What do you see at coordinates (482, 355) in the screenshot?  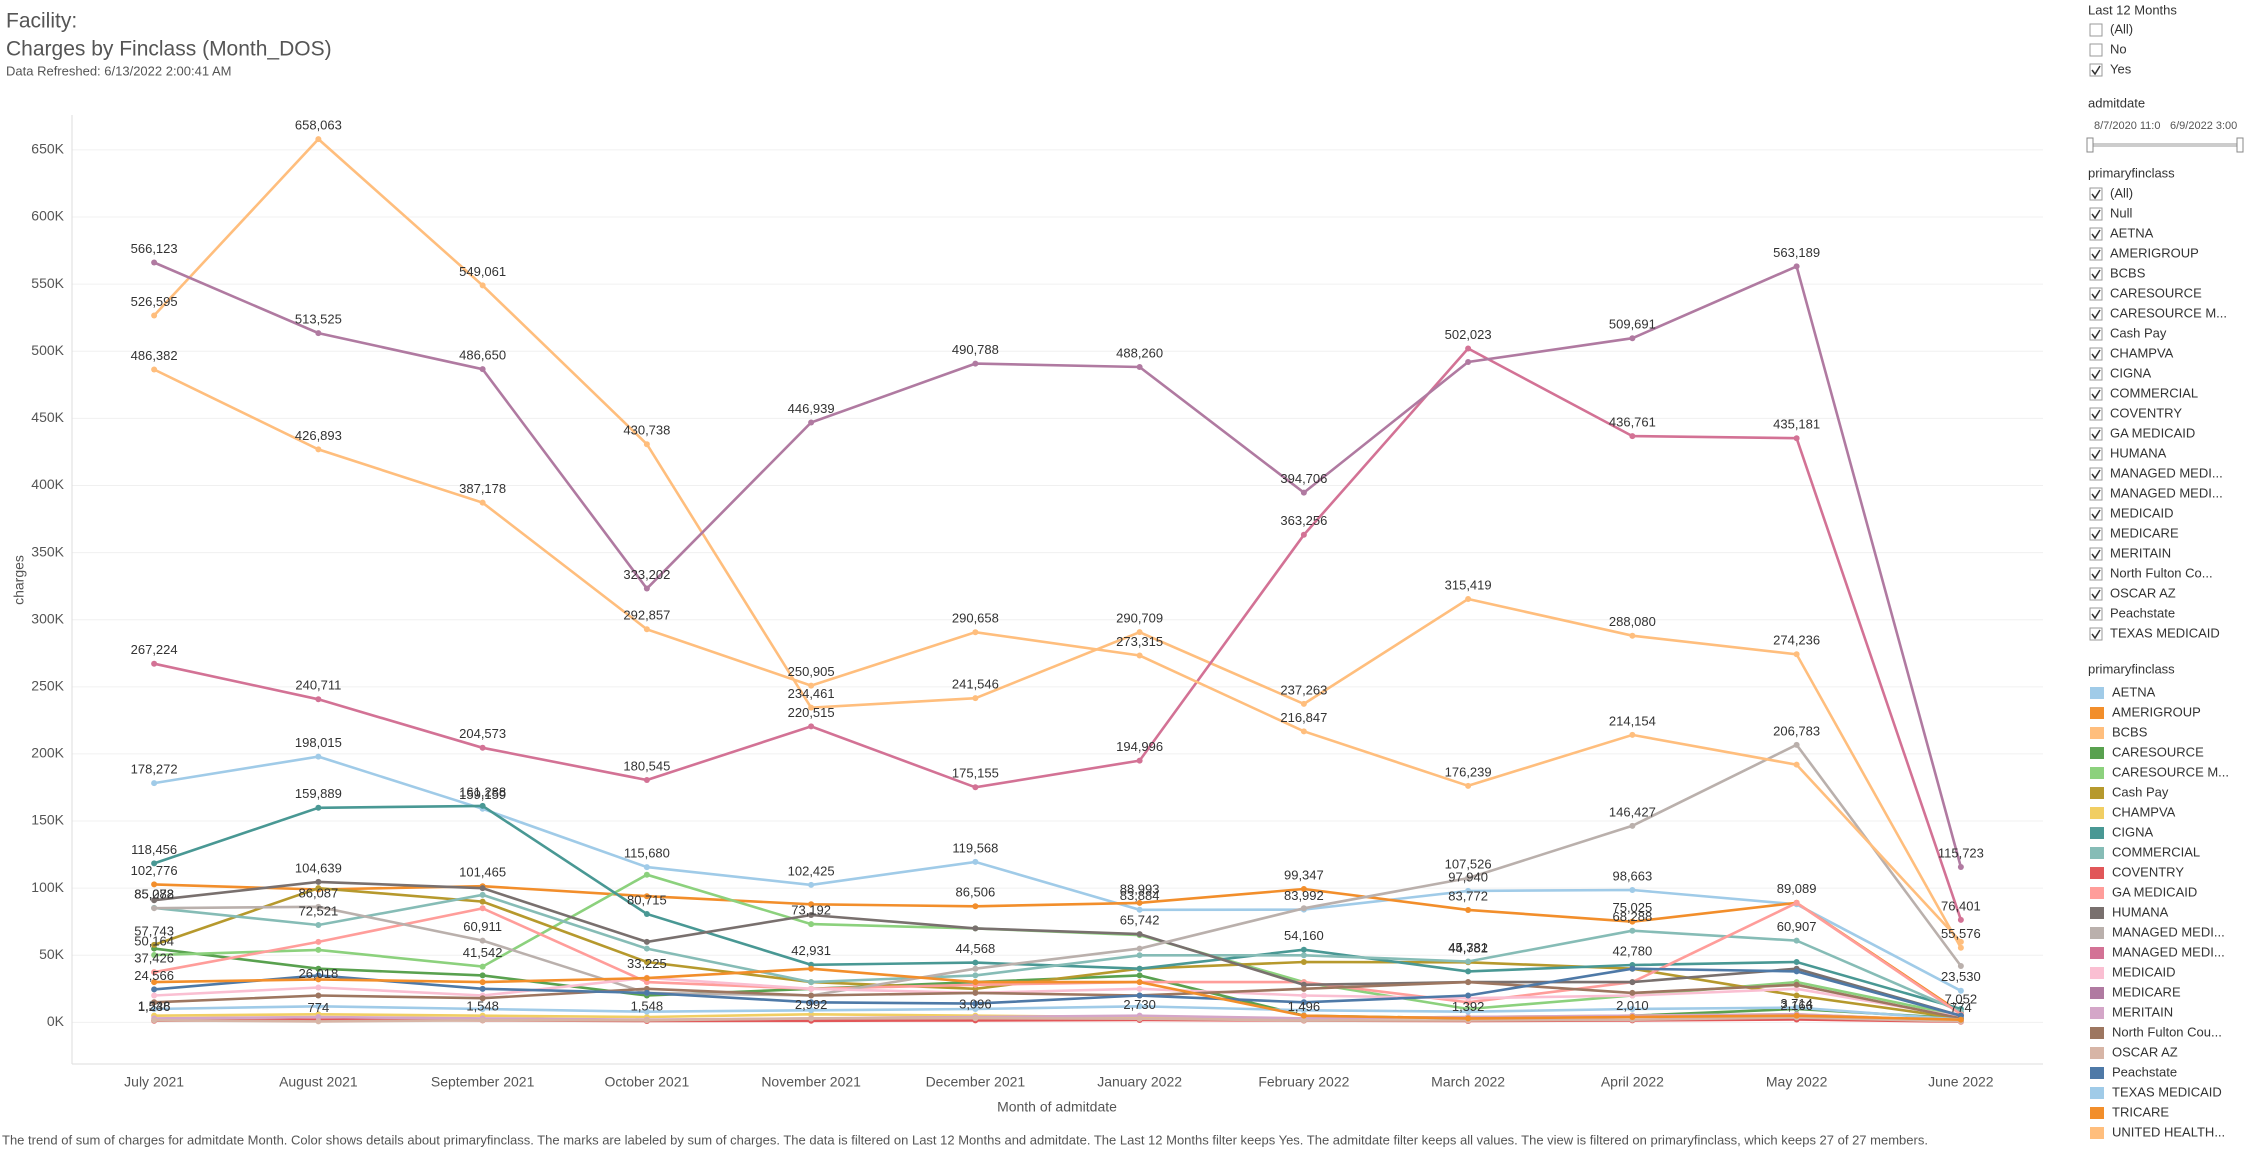 I see `data-label: 486,650` at bounding box center [482, 355].